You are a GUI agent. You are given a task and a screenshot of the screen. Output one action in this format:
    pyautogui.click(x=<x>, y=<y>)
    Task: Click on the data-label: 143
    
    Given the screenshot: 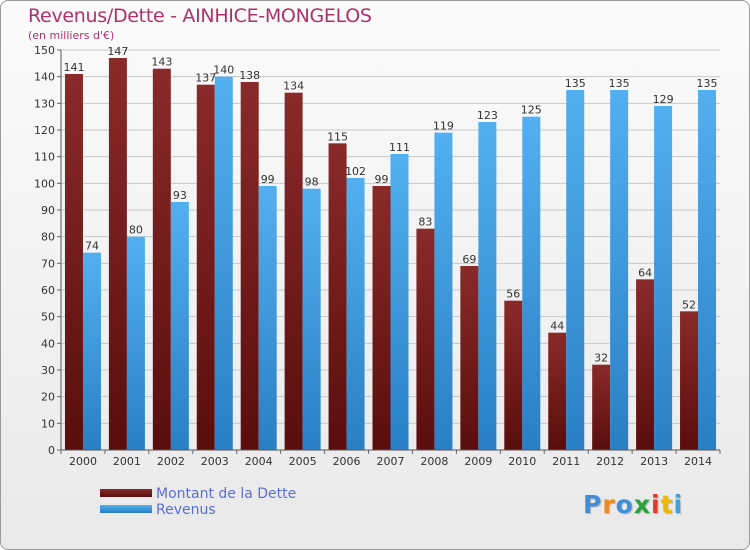 What is the action you would take?
    pyautogui.click(x=161, y=62)
    